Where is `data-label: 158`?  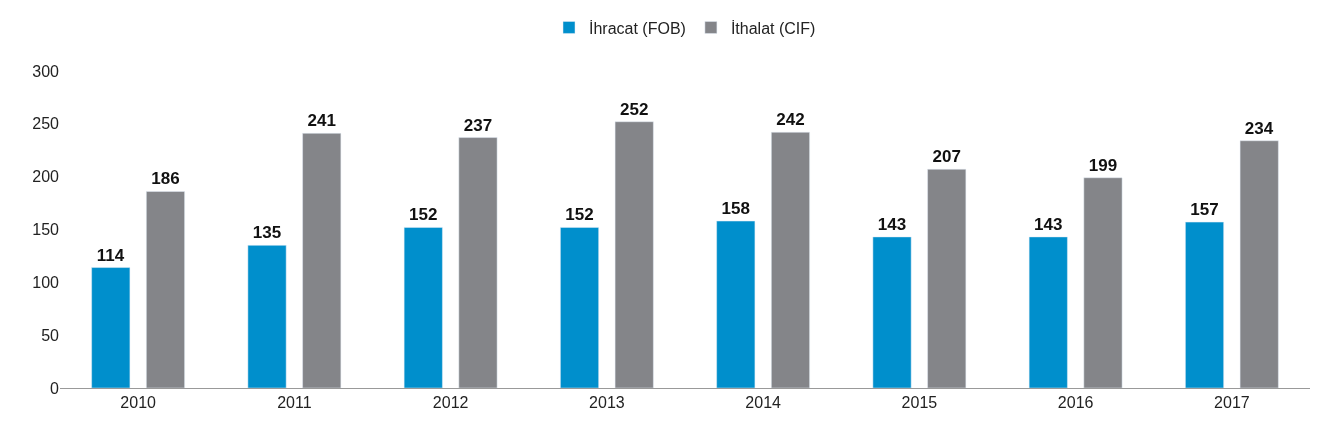 data-label: 158 is located at coordinates (735, 209).